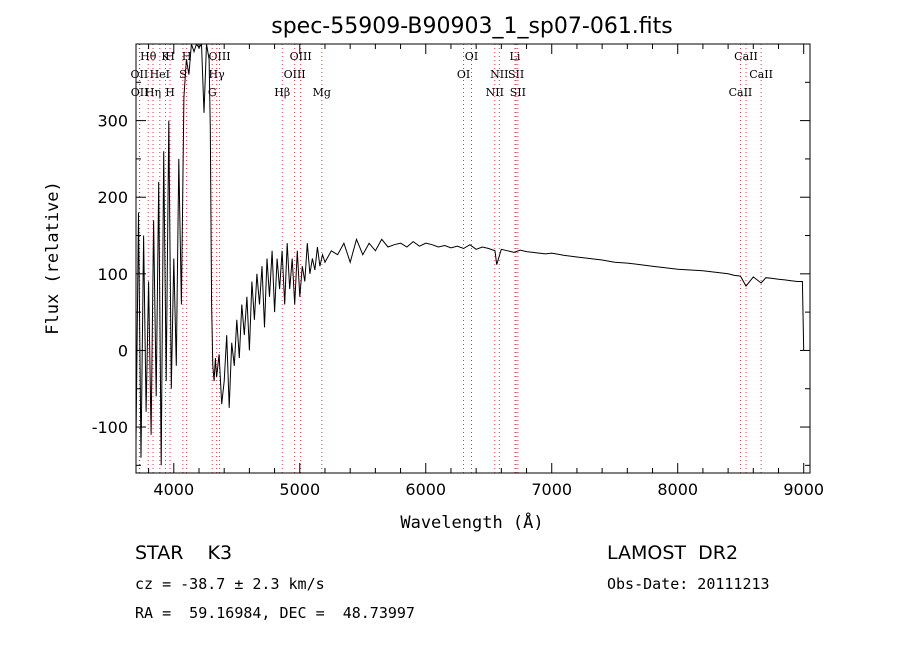 The width and height of the screenshot is (900, 650). I want to click on obs-date-label: Obs-Date: 20111213, so click(688, 584).